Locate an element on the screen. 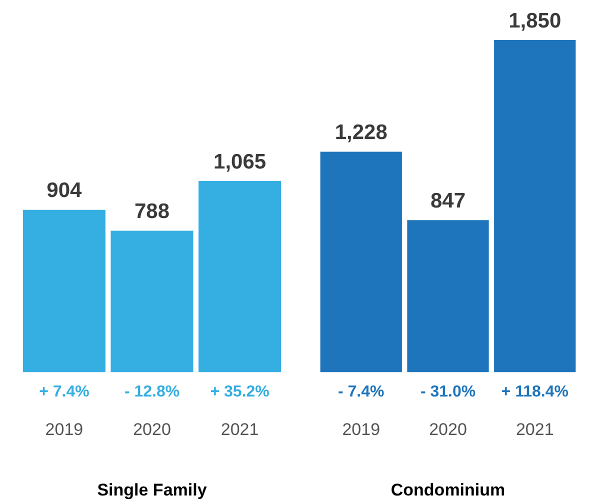 The image size is (589, 501). text: - 7.4% is located at coordinates (361, 392).